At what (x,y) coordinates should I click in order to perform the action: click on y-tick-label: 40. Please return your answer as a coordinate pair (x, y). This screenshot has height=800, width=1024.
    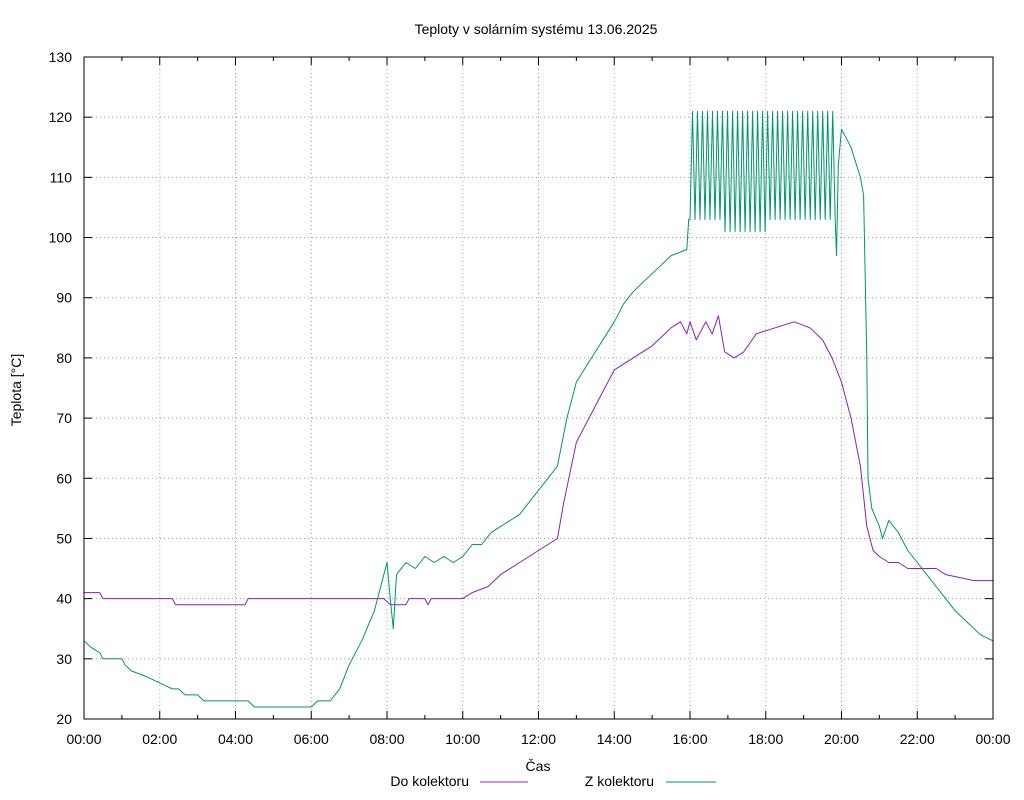
    Looking at the image, I should click on (64, 599).